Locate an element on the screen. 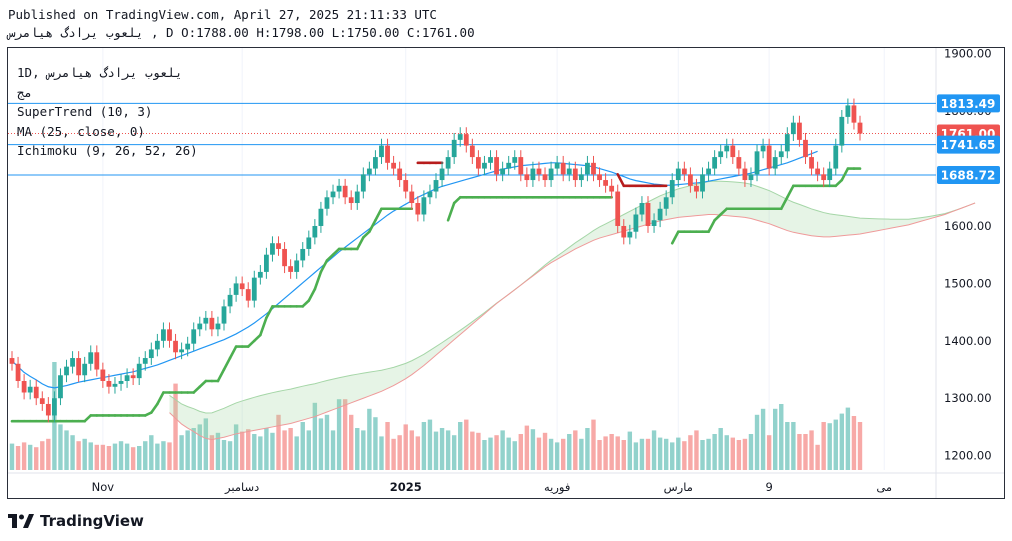 This screenshot has width=1012, height=541. price-tag-bg is located at coordinates (968, 144).